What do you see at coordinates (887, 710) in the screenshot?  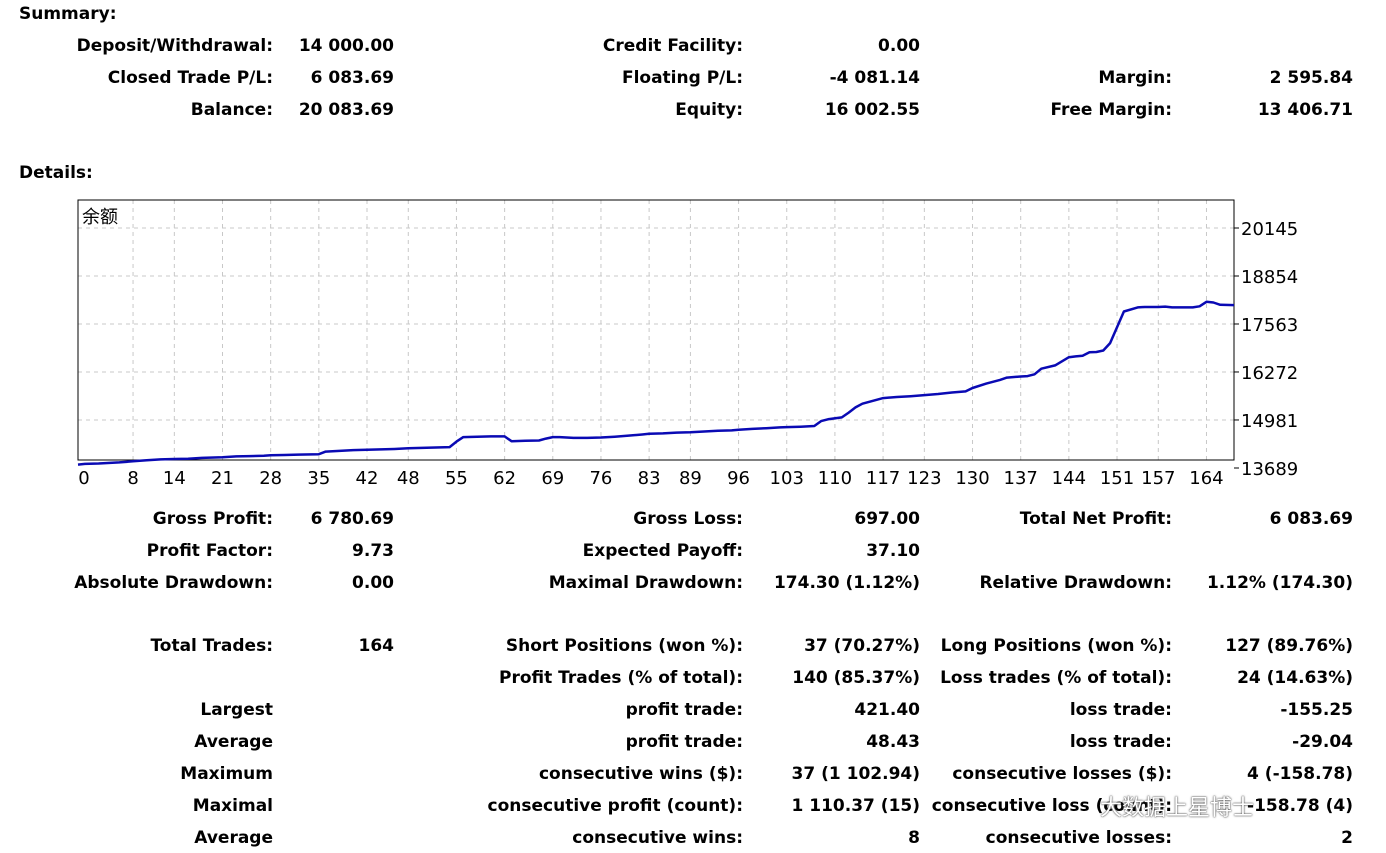 I see `largest-profit-value: 421.40` at bounding box center [887, 710].